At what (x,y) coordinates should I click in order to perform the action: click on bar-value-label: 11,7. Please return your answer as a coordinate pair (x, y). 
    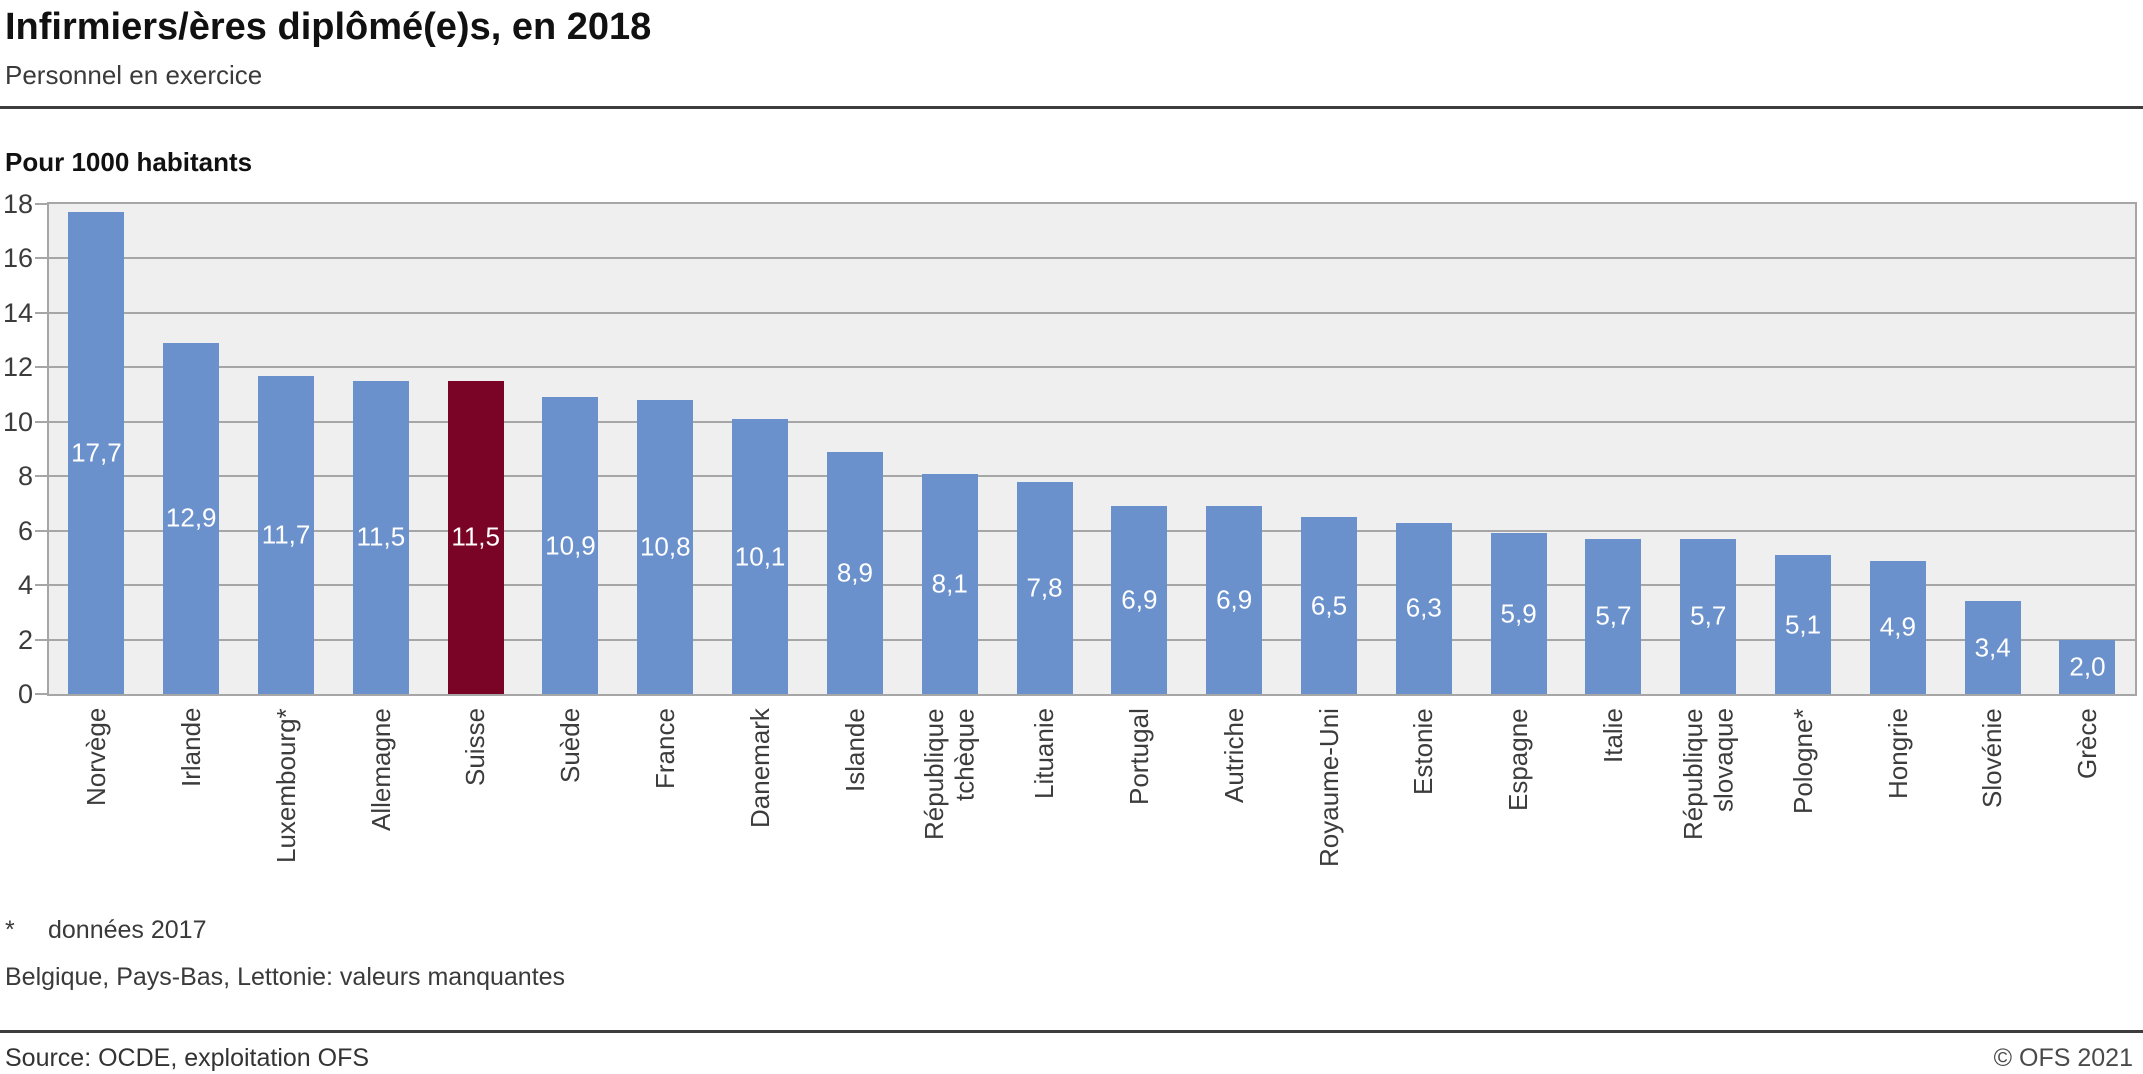
    Looking at the image, I should click on (286, 534).